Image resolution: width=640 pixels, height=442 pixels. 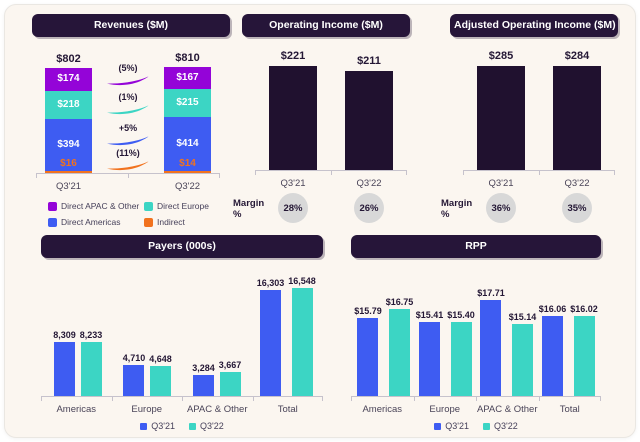 I want to click on group-total: $16.06 $16.02, so click(x=569, y=350).